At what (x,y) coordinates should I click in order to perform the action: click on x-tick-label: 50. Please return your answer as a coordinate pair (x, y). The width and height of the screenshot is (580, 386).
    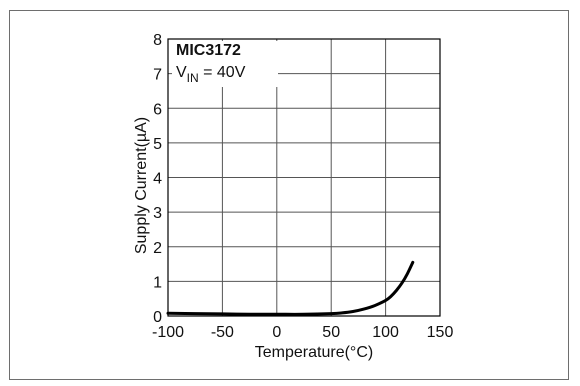
    Looking at the image, I should click on (331, 332).